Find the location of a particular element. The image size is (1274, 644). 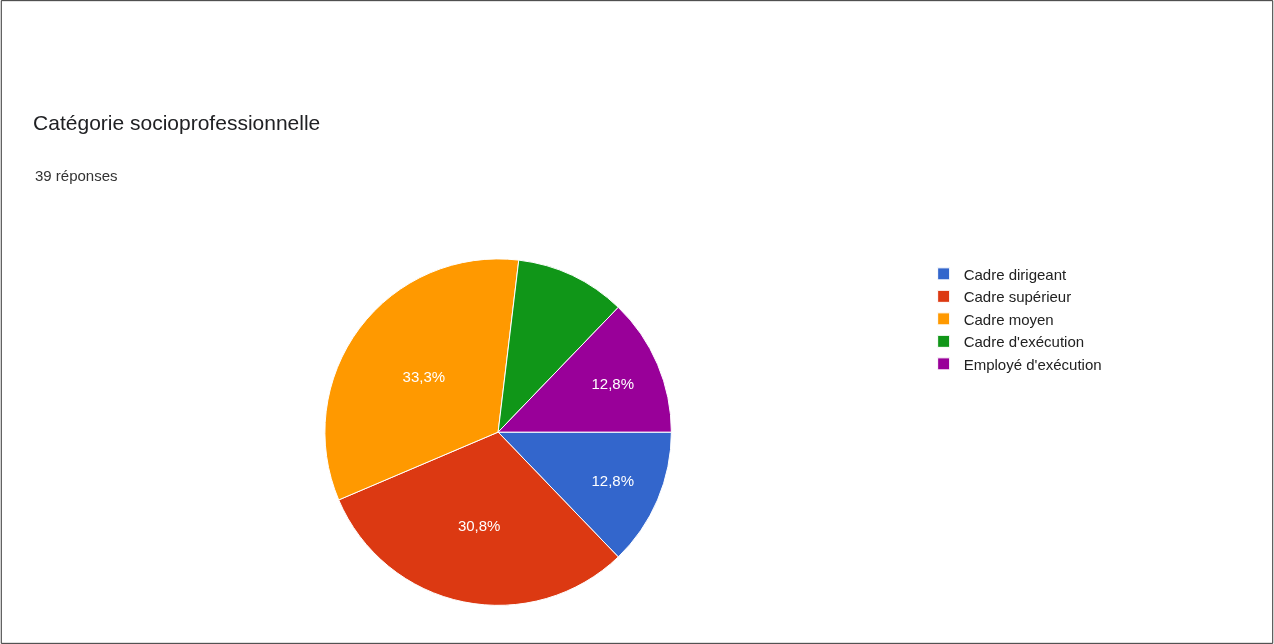

data-label: 33,3% is located at coordinates (424, 376).